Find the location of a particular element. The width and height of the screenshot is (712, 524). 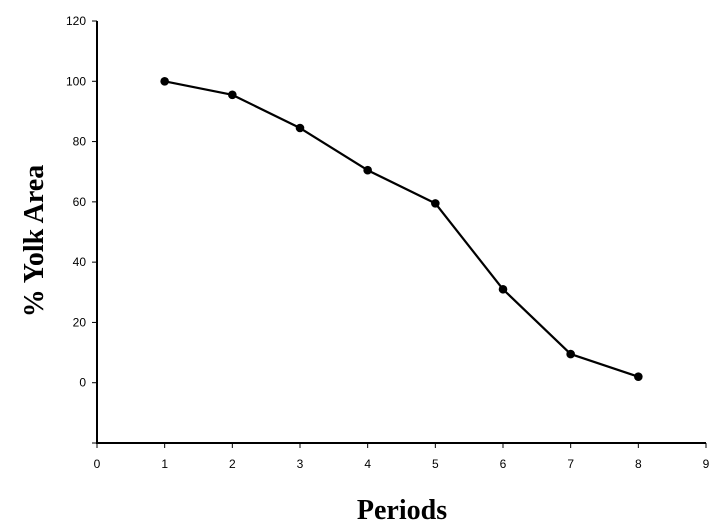

x-axis-title: Periods is located at coordinates (402, 509).